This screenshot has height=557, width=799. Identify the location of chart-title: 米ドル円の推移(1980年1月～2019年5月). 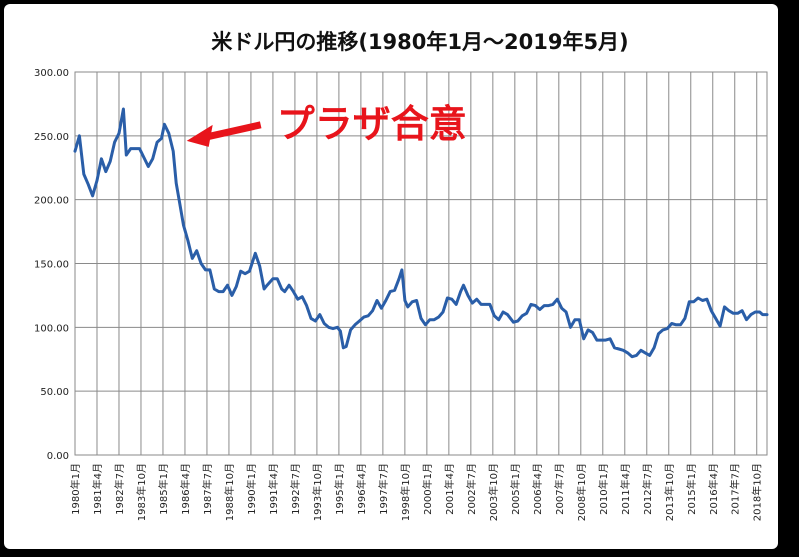
(419, 42).